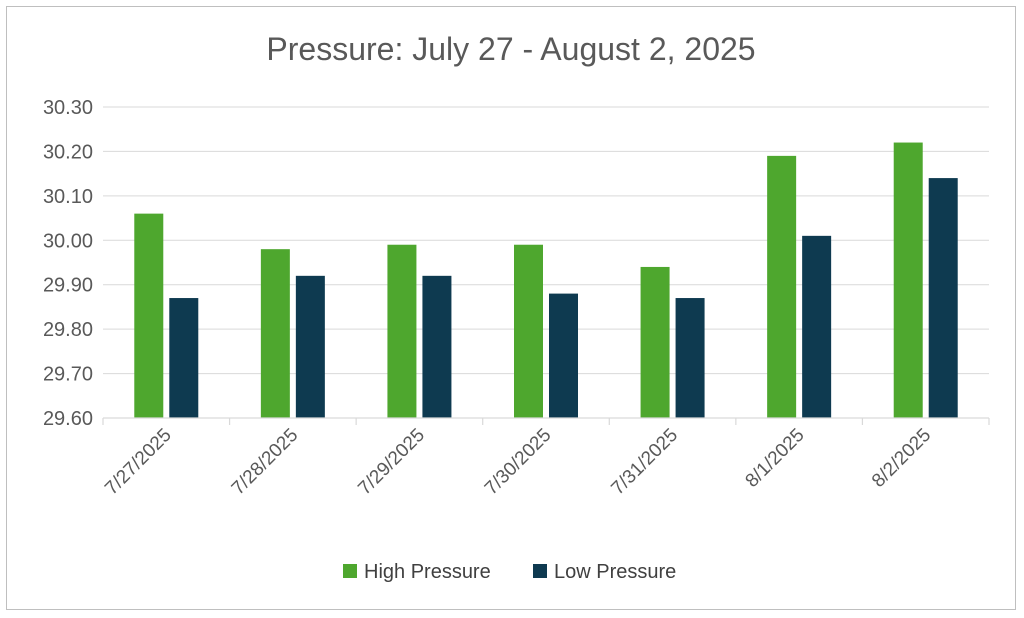 The width and height of the screenshot is (1024, 618). I want to click on y-tick-label: 29.60, so click(68, 419).